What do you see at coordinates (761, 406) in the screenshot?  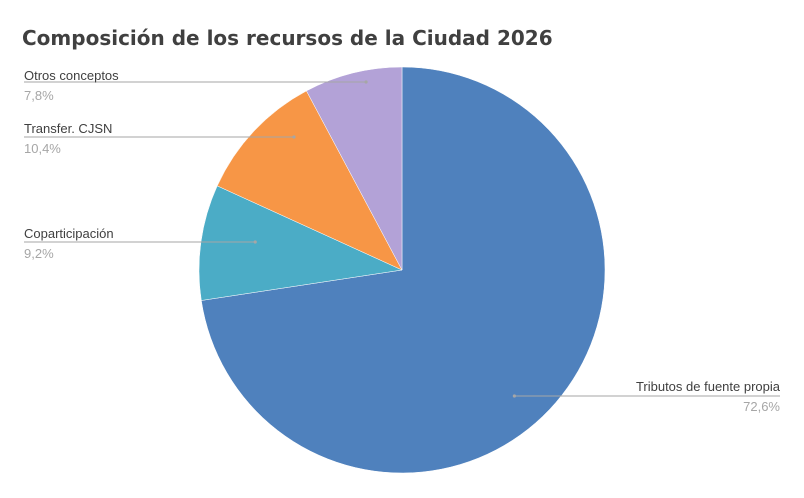 I see `value-label-1: 72,6%` at bounding box center [761, 406].